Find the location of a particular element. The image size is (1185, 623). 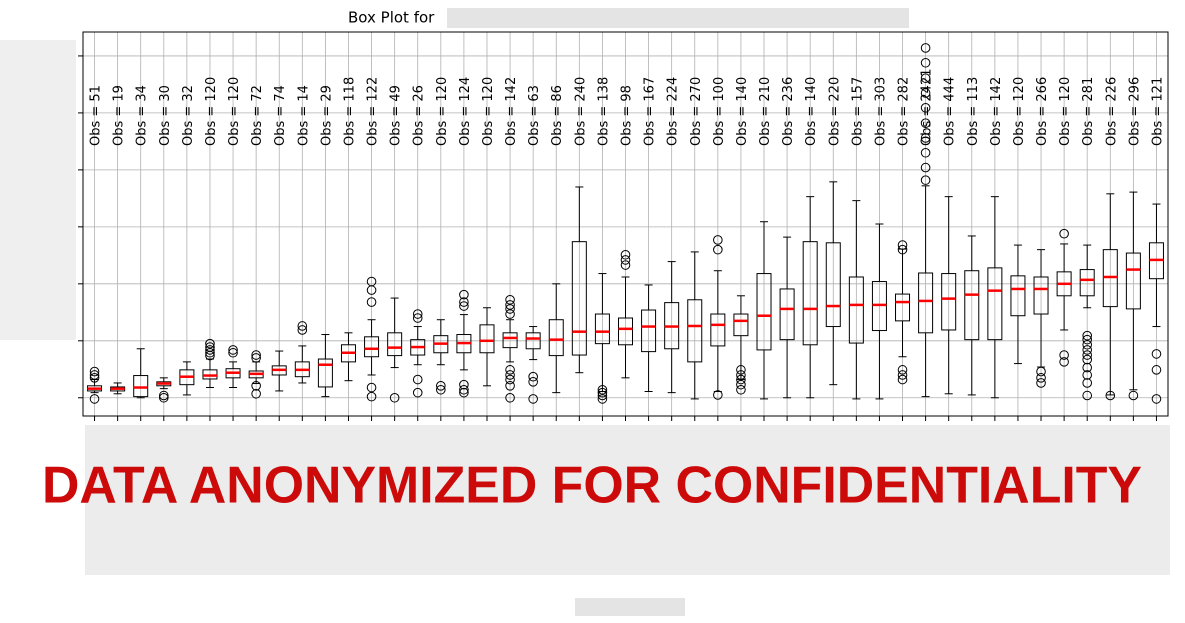

obs-label: Obs = 86 is located at coordinates (557, 115).